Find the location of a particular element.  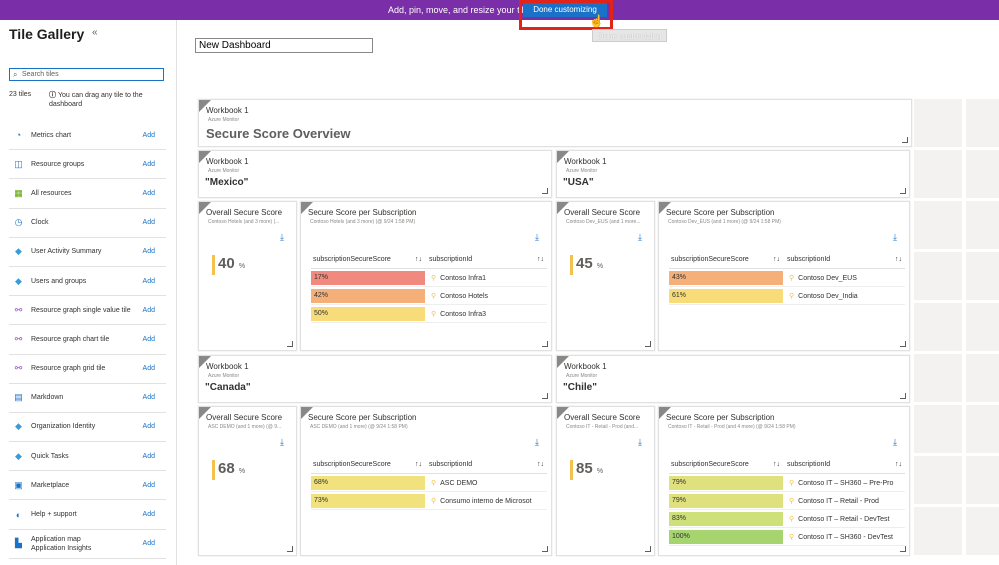

table-row: 42% ⚲ Contoso Hotels is located at coordinates (429, 296).